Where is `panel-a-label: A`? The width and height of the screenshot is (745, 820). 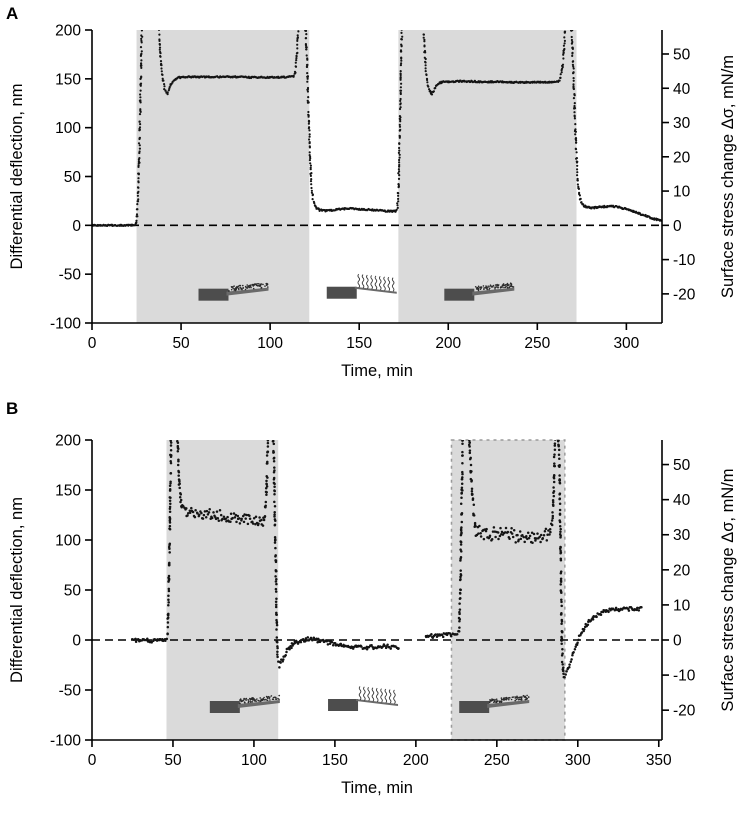 panel-a-label: A is located at coordinates (12, 13).